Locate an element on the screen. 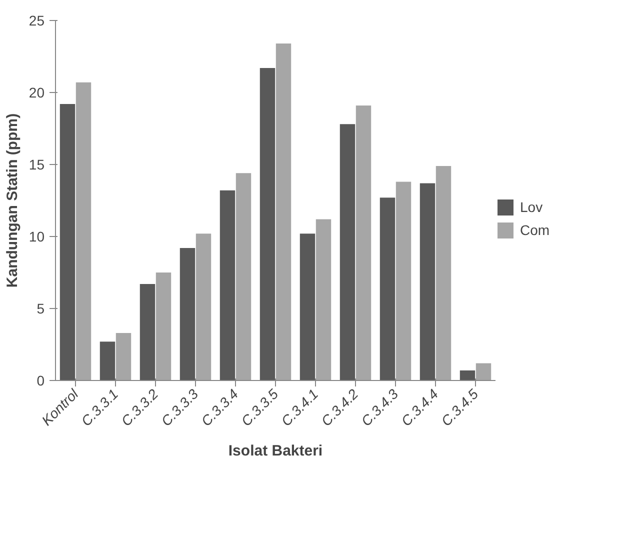 This screenshot has width=636, height=538. y-tick-label: 20 is located at coordinates (36, 92).